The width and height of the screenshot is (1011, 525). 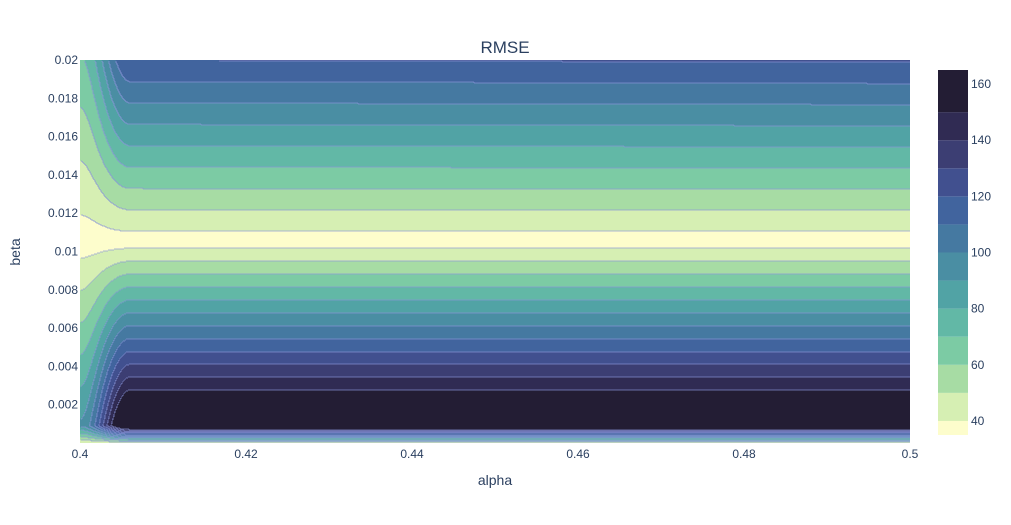 I want to click on colorbar-tick-label: 140, so click(x=981, y=140).